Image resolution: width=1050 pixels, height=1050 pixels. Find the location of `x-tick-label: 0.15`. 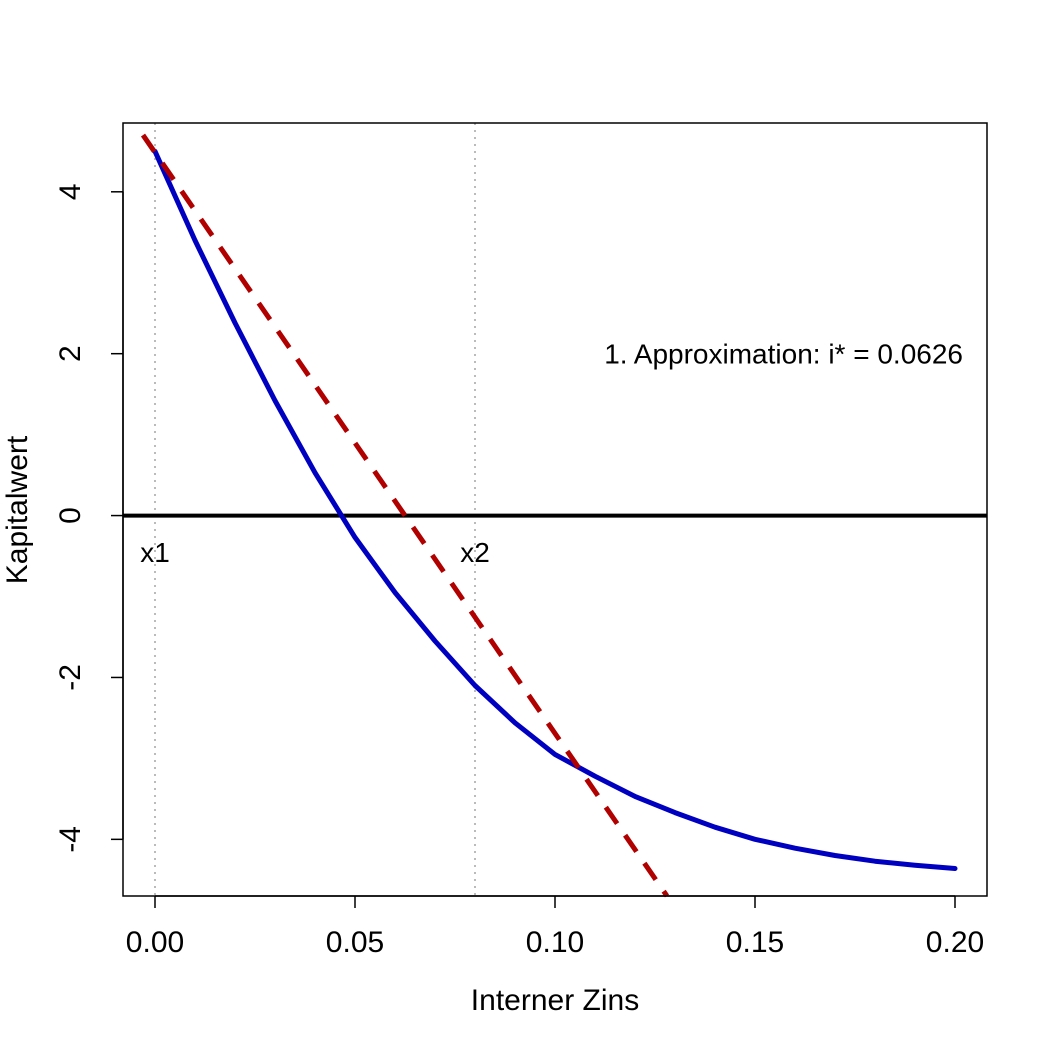

x-tick-label: 0.15 is located at coordinates (755, 942).